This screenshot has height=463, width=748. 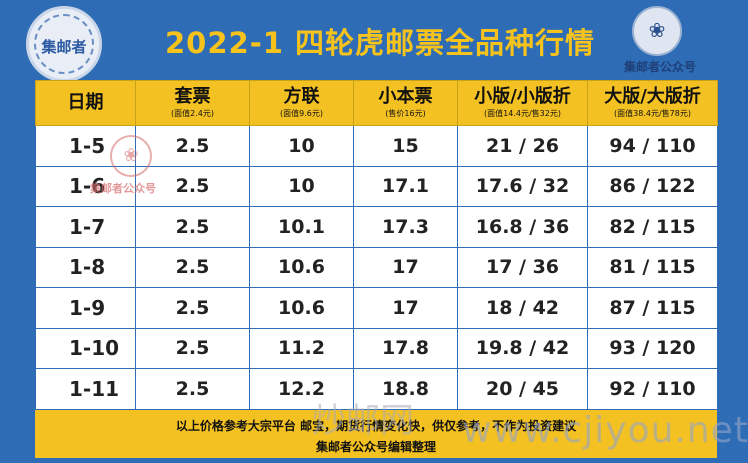 What do you see at coordinates (192, 103) in the screenshot?
I see `header-set: 套票 (面值2.4元)` at bounding box center [192, 103].